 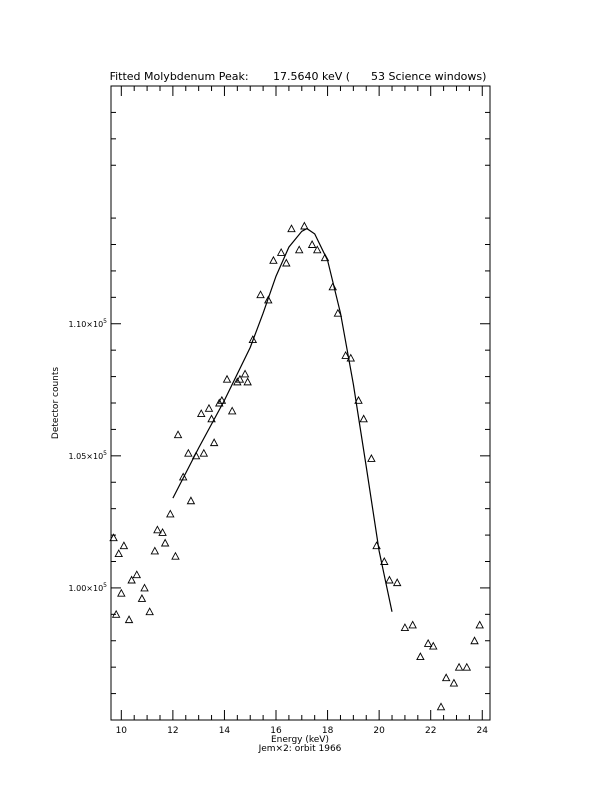 I want to click on y-tick-label: 1.00×10⁵, so click(x=87, y=587).